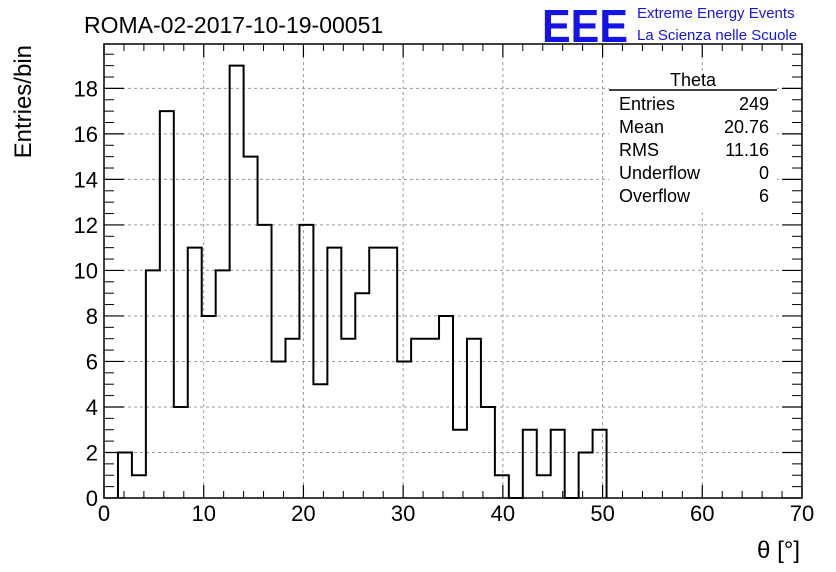  Describe the element at coordinates (303, 513) in the screenshot. I see `x-tick-label: 20` at that location.